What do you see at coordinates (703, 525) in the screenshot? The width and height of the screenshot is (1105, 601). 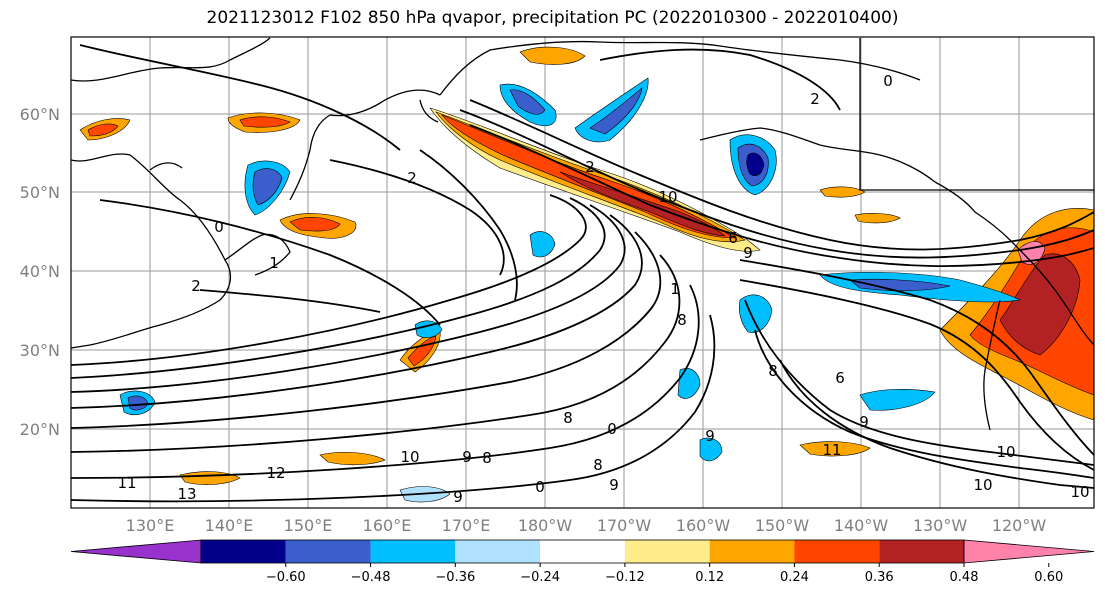 I see `longitude-label: 160°W` at bounding box center [703, 525].